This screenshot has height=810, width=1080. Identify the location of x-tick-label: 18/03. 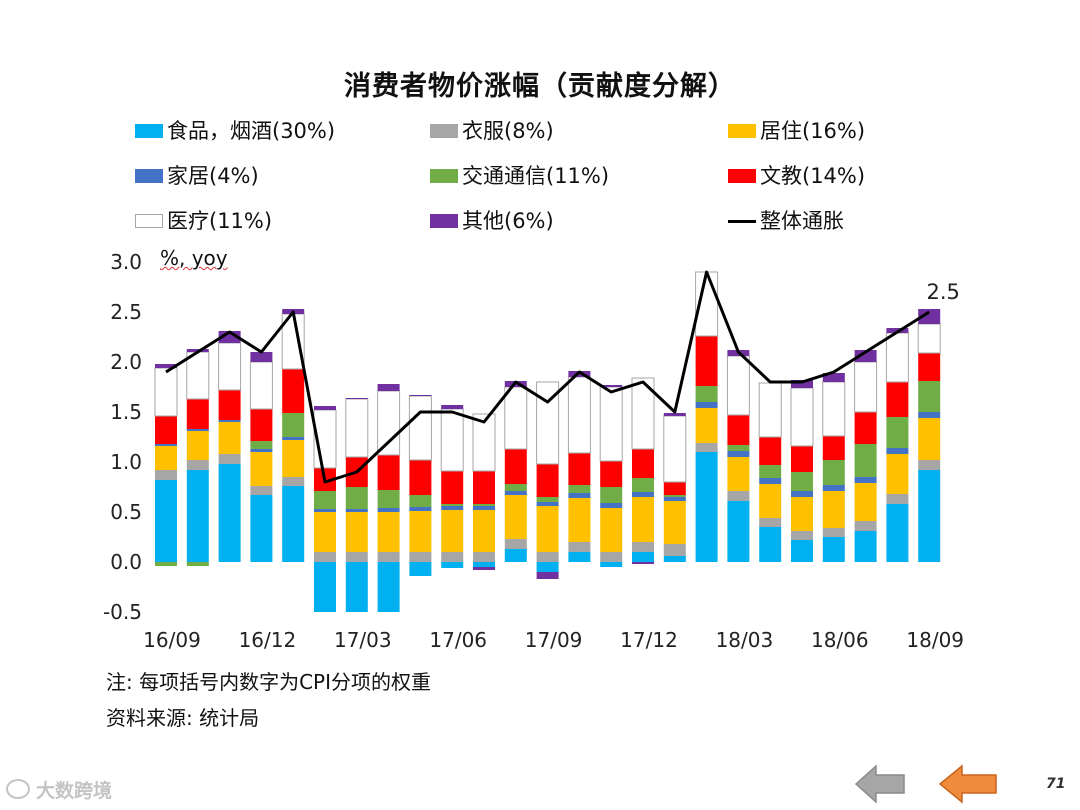
(745, 640).